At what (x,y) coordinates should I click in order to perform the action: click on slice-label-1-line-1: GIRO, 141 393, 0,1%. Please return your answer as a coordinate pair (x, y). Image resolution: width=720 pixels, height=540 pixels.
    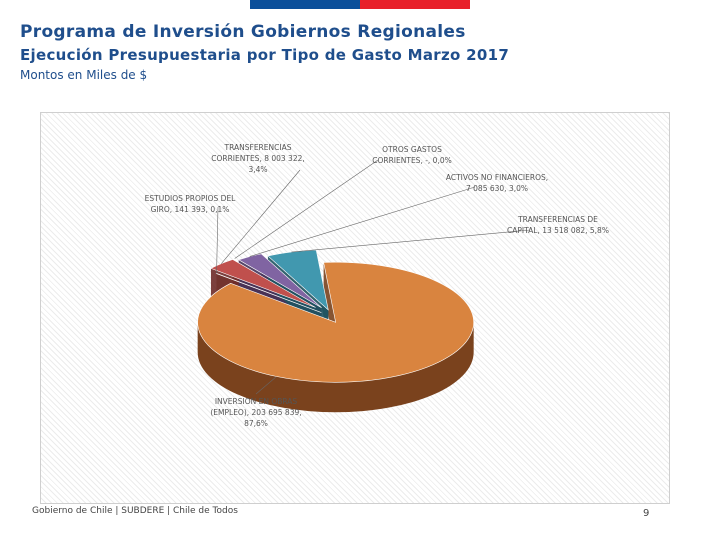
    Looking at the image, I should click on (190, 209).